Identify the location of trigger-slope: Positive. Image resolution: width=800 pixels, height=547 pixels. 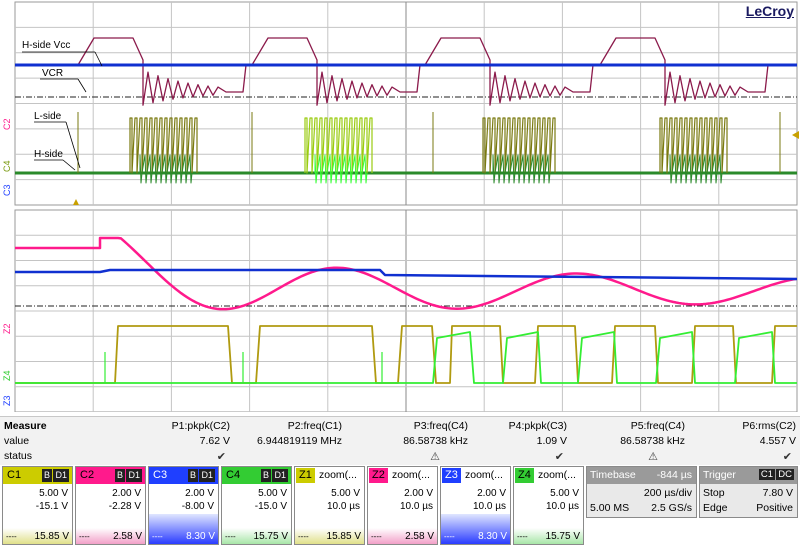
(774, 508).